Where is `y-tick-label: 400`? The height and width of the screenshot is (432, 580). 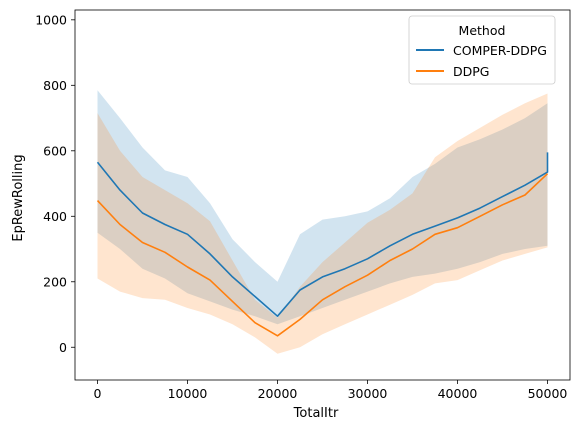 y-tick-label: 400 is located at coordinates (55, 216).